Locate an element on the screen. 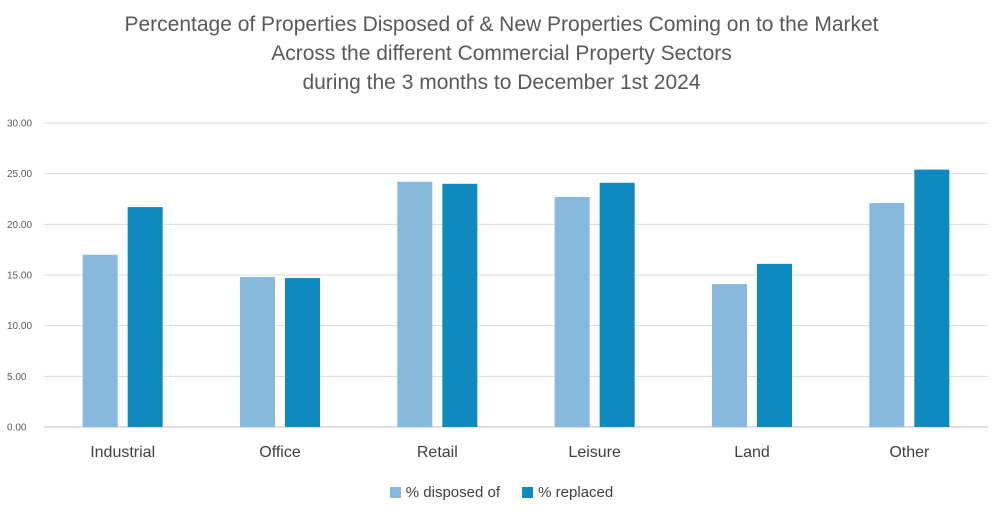 This screenshot has height=517, width=1003. x-category-label: Retail is located at coordinates (437, 452).